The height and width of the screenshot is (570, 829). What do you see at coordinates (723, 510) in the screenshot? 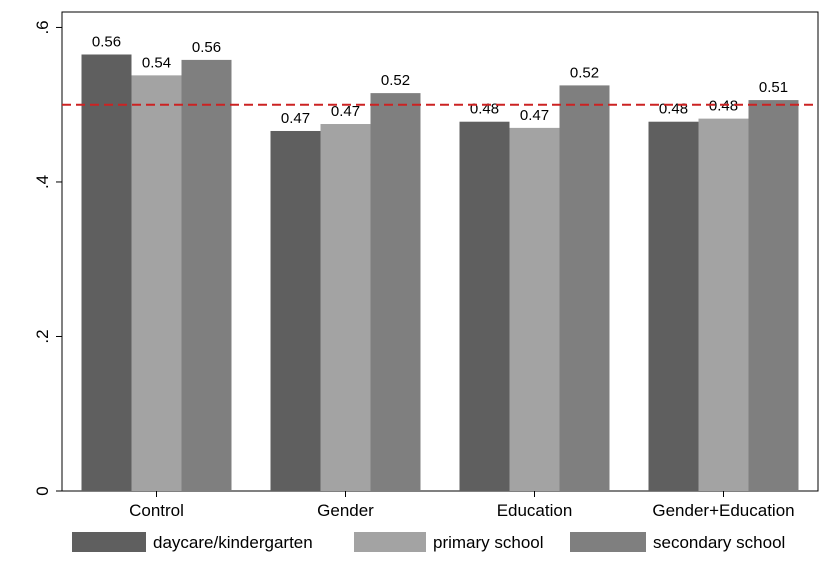
I see `category-label: Gender+Education` at bounding box center [723, 510].